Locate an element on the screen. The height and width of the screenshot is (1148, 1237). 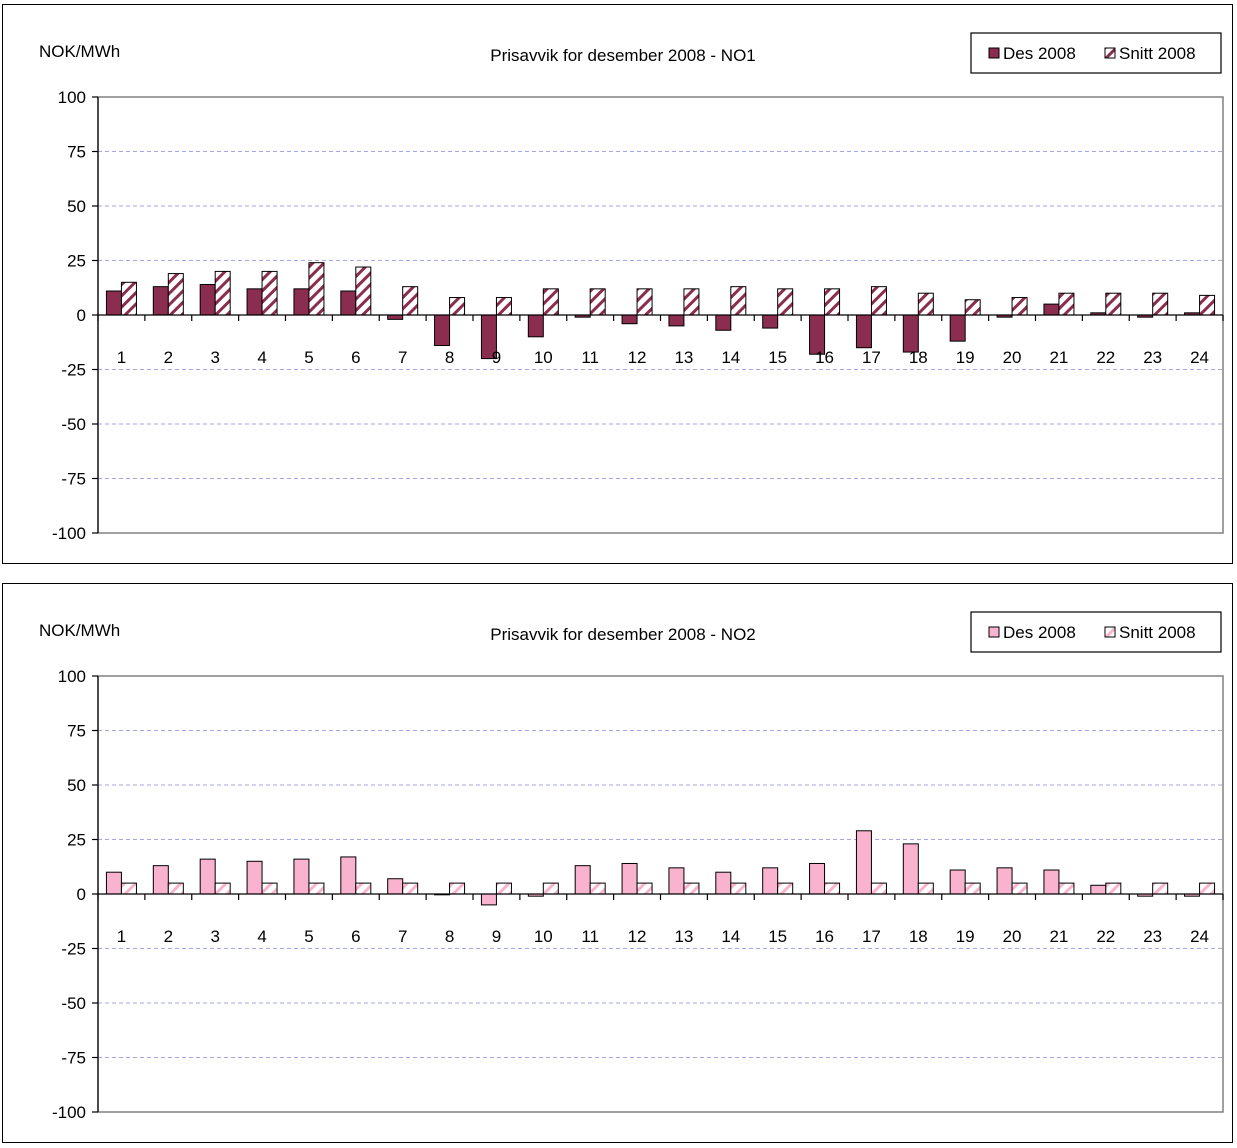
y-tick-label: 100 is located at coordinates (72, 97).